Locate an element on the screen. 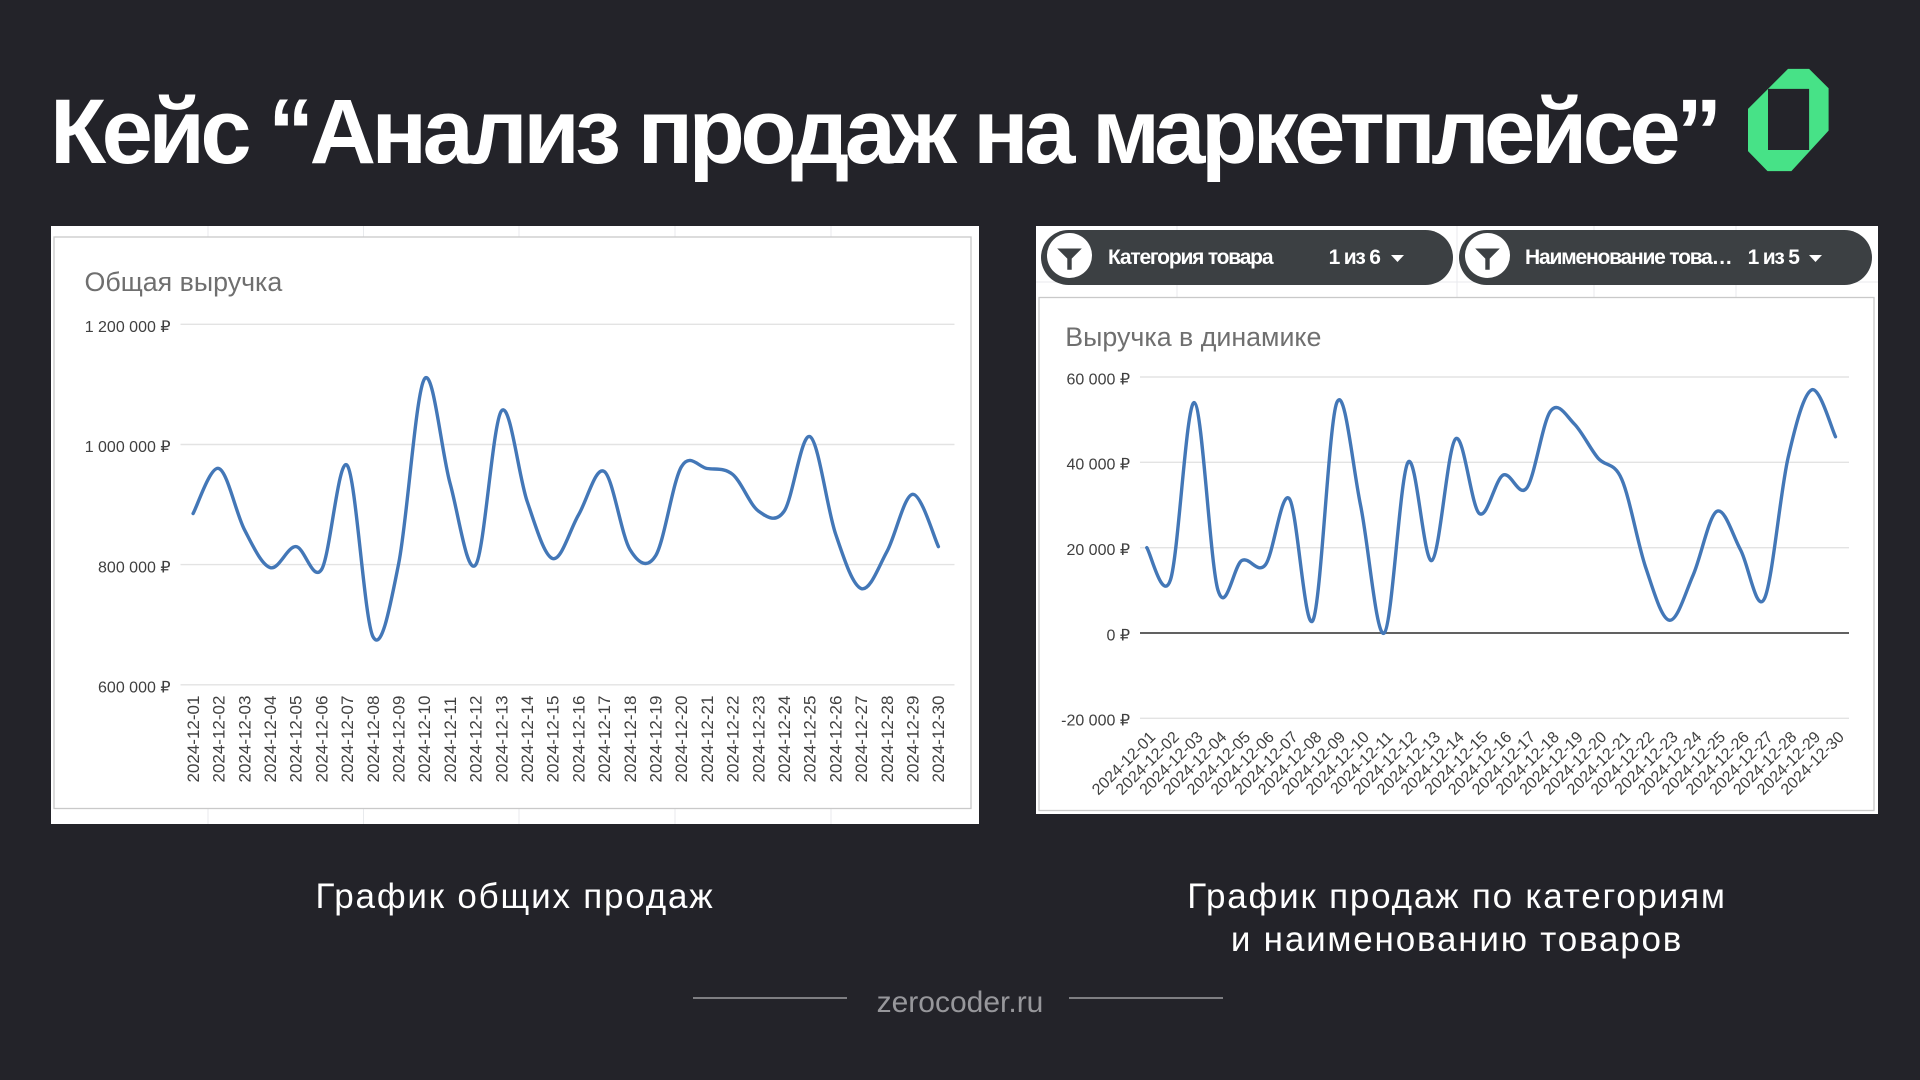  svg-text: 20 000 ₽ is located at coordinates (1098, 550).